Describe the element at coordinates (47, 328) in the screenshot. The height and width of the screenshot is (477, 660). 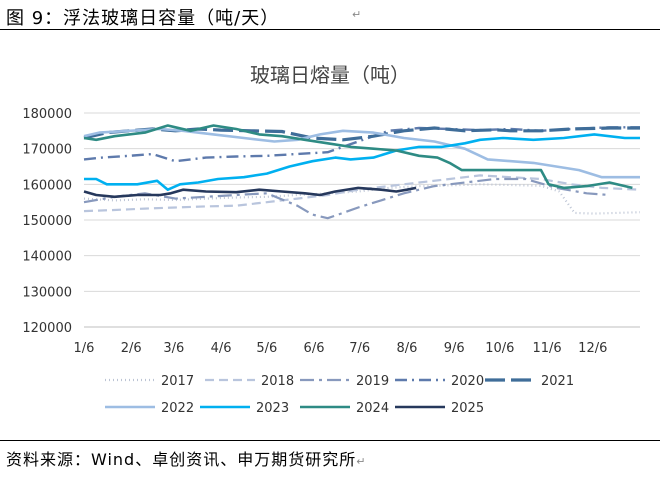
I see `y-tick-label: 120000` at that location.